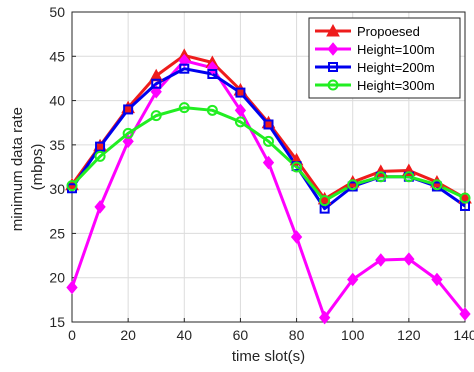 The height and width of the screenshot is (372, 474). What do you see at coordinates (396, 67) in the screenshot?
I see `legend-label-2: Height=200m` at bounding box center [396, 67].